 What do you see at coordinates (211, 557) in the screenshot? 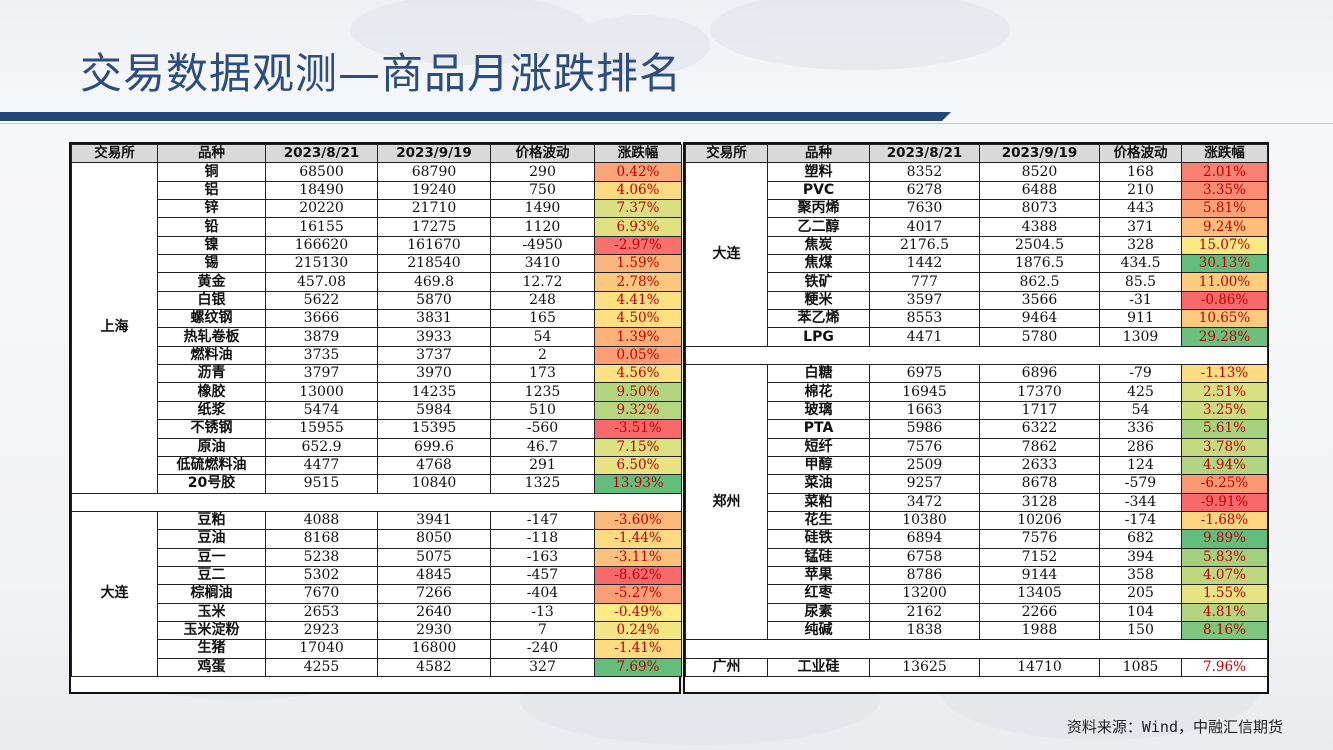
I see `variety-cell: 豆一` at bounding box center [211, 557].